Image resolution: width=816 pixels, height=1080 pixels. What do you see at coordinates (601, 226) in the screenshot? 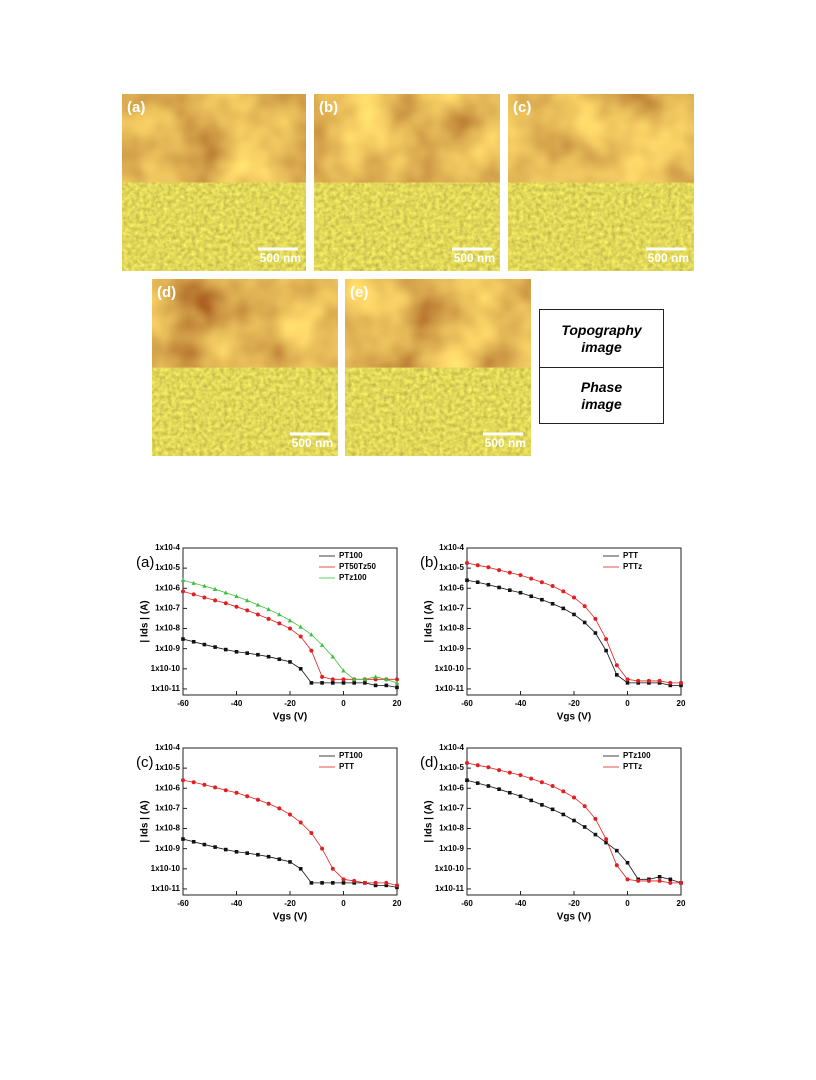
I see `phase-image` at bounding box center [601, 226].